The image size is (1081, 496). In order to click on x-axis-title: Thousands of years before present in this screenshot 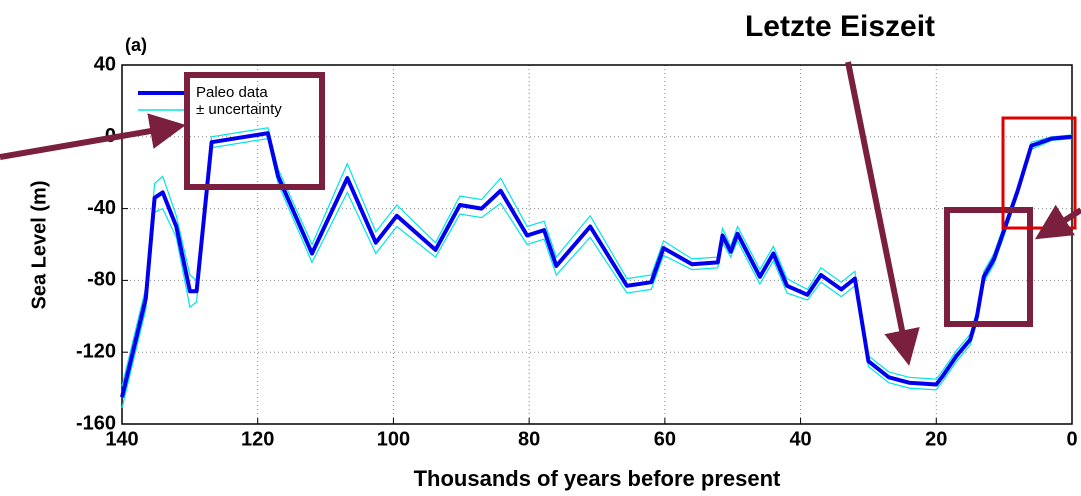, I will do `click(597, 478)`.